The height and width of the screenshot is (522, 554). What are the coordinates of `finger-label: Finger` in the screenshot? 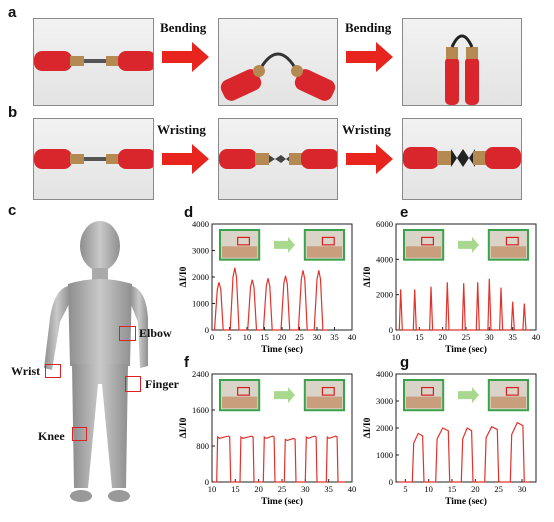 It's located at (162, 384).